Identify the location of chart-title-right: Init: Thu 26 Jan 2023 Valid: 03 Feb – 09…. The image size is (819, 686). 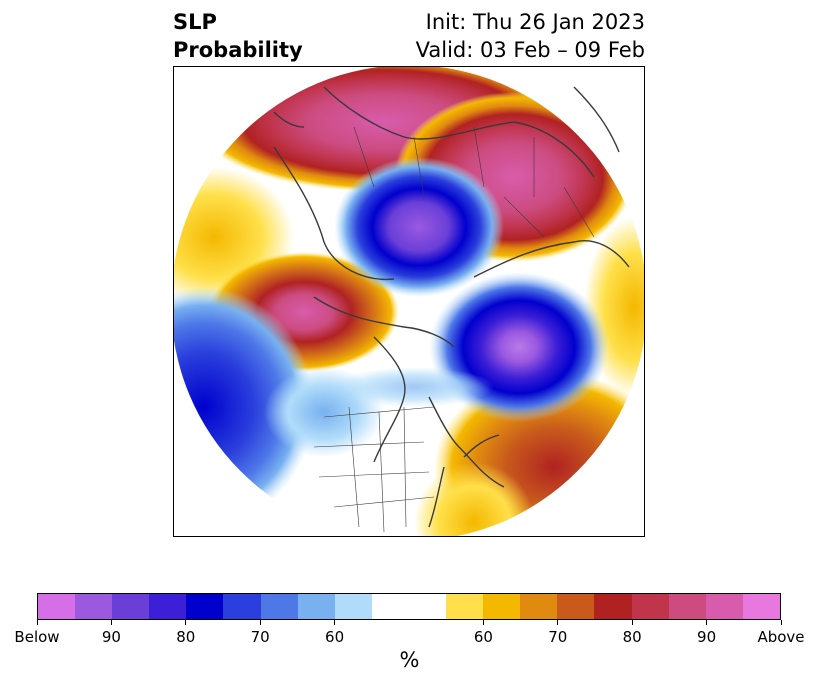
(530, 36).